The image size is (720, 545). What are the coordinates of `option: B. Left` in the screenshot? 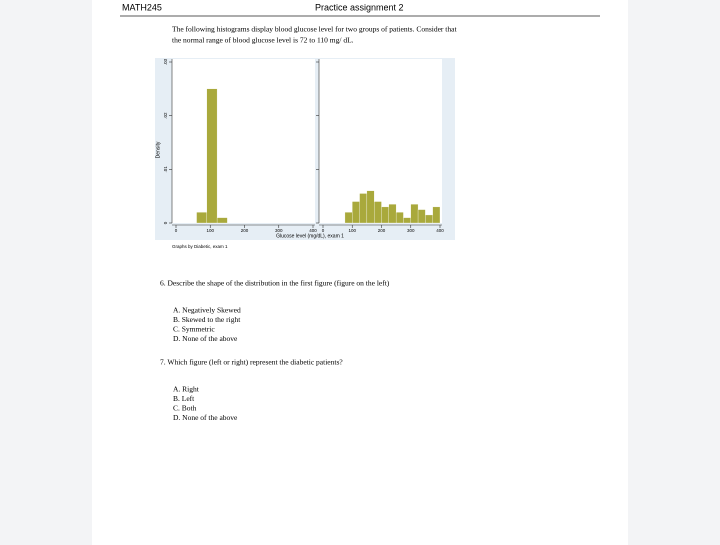 It's located at (184, 398).